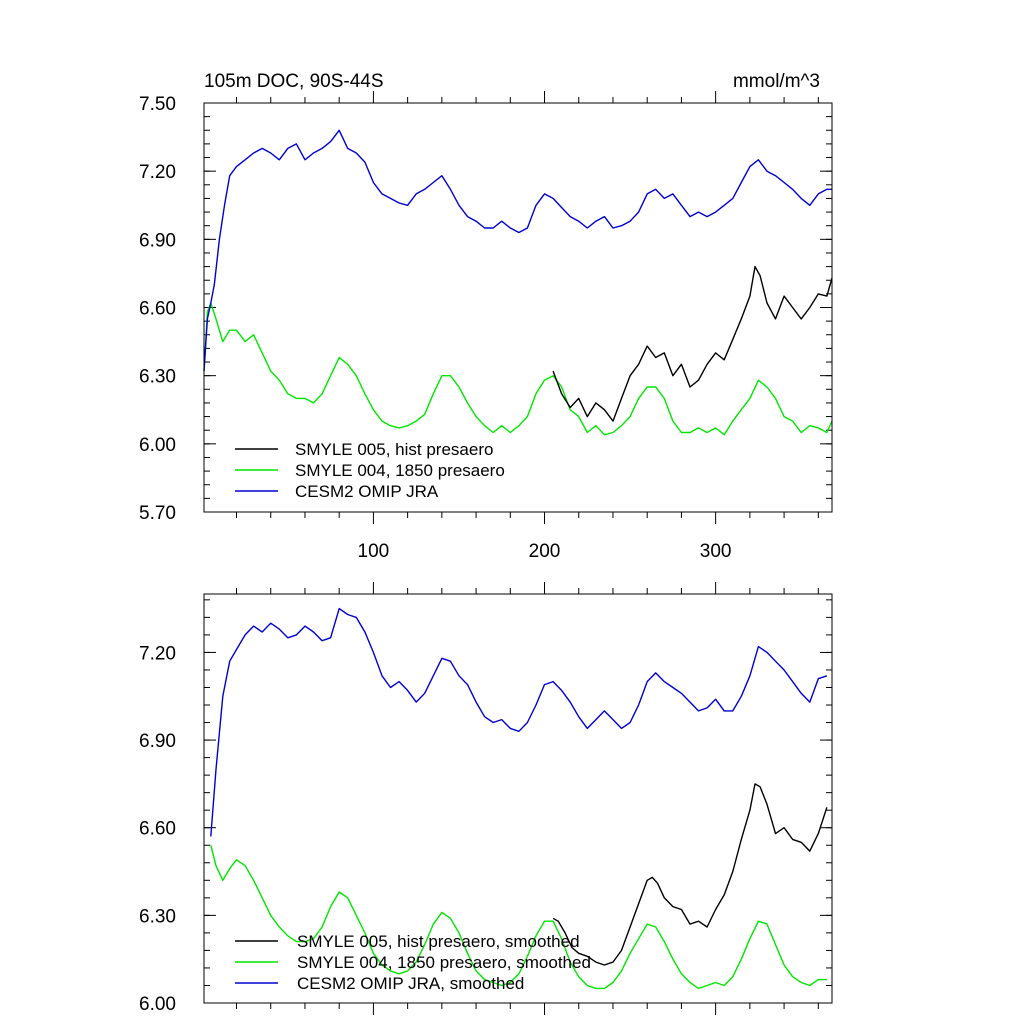  I want to click on top-panel-units: mmol/m^3, so click(776, 81).